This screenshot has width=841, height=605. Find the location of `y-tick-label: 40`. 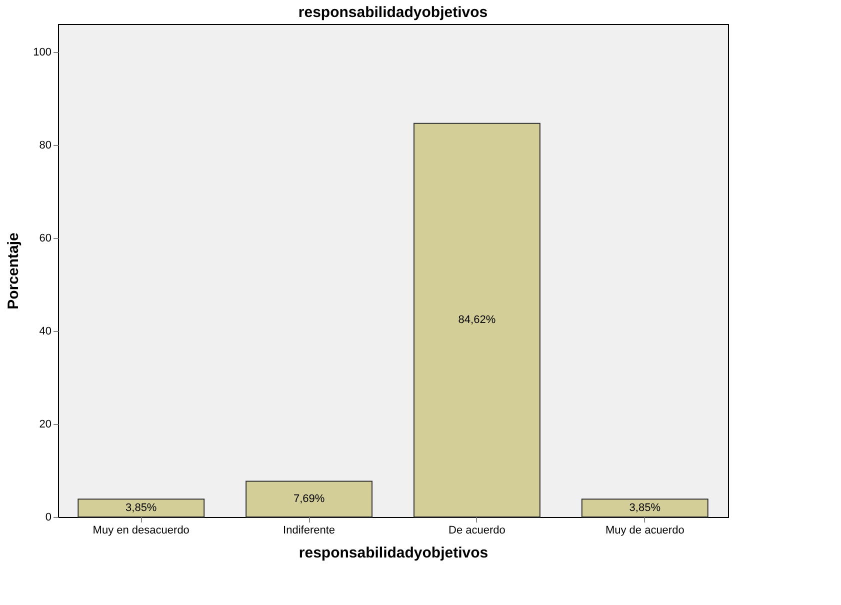

y-tick-label: 40 is located at coordinates (45, 331).